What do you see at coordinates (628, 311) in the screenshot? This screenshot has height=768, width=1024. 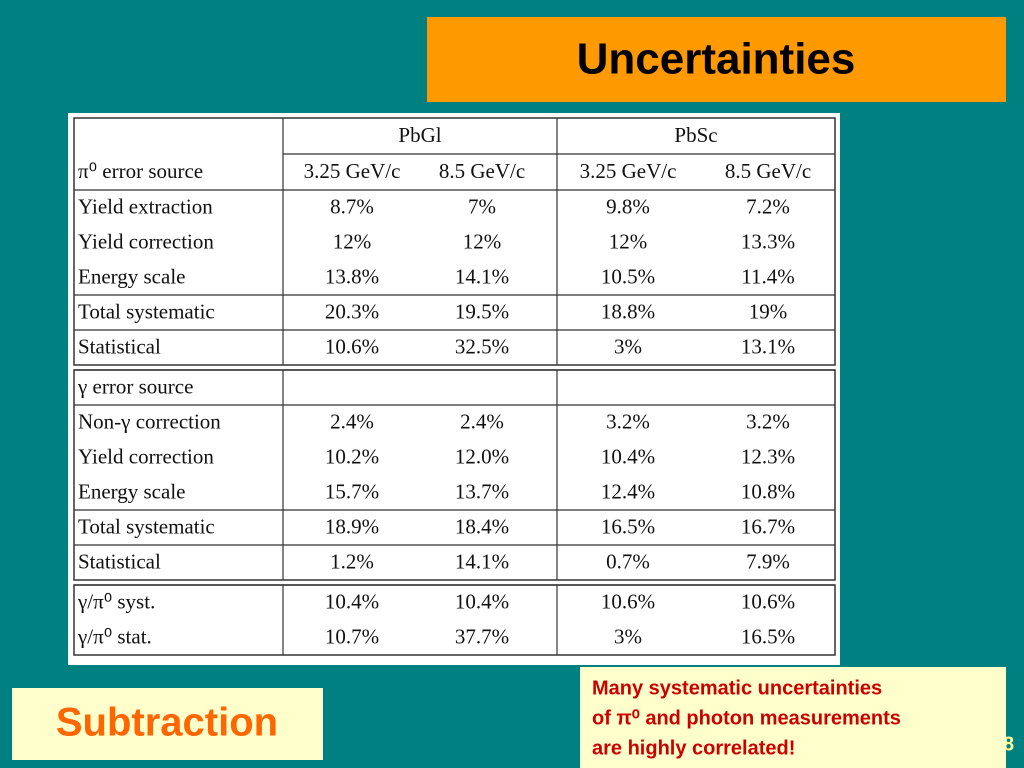 I see `cell-value: 18.8%` at bounding box center [628, 311].